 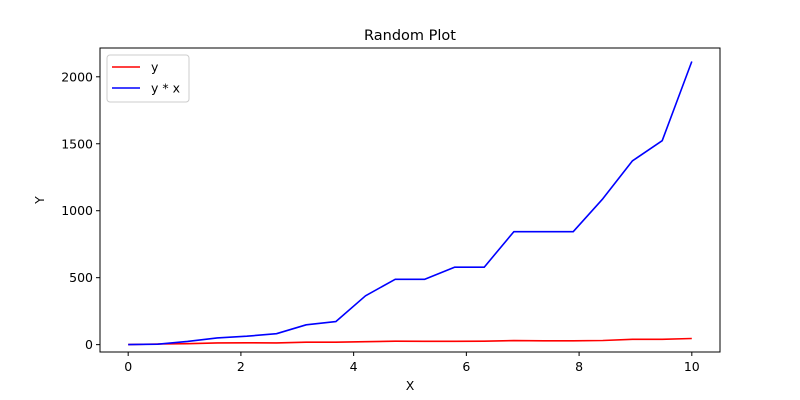 I want to click on y-tick-label: 500, so click(x=81, y=277).